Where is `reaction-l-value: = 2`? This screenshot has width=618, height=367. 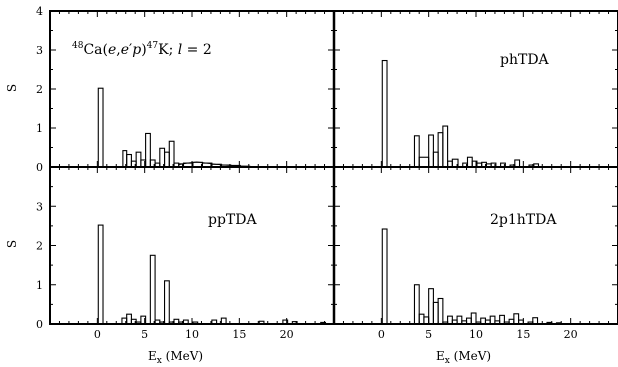
reaction-l-value: = 2 is located at coordinates (197, 50).